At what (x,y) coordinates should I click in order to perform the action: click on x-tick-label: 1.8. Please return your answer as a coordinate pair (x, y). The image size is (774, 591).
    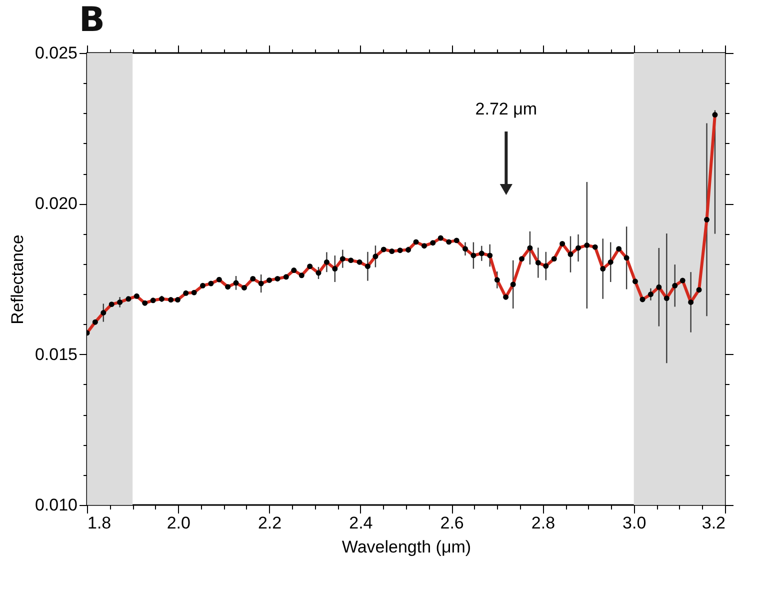
    Looking at the image, I should click on (100, 523).